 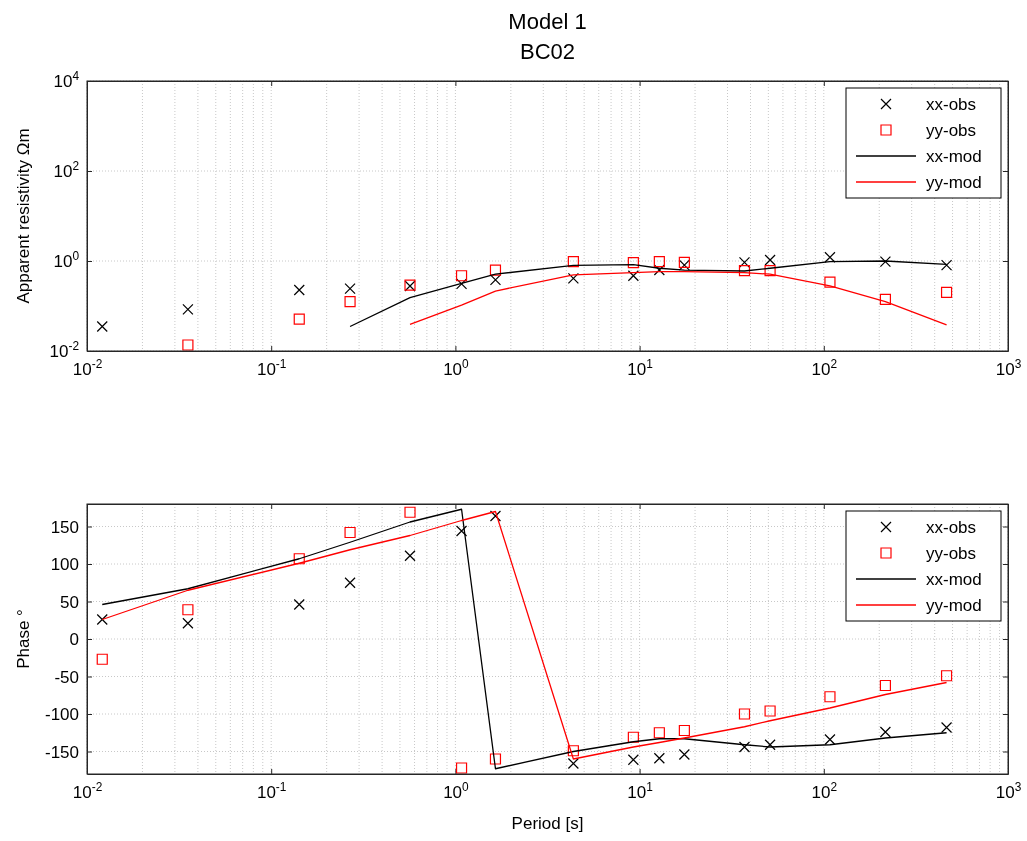 What do you see at coordinates (547, 36) in the screenshot?
I see `chart-title: Model 1 BC02` at bounding box center [547, 36].